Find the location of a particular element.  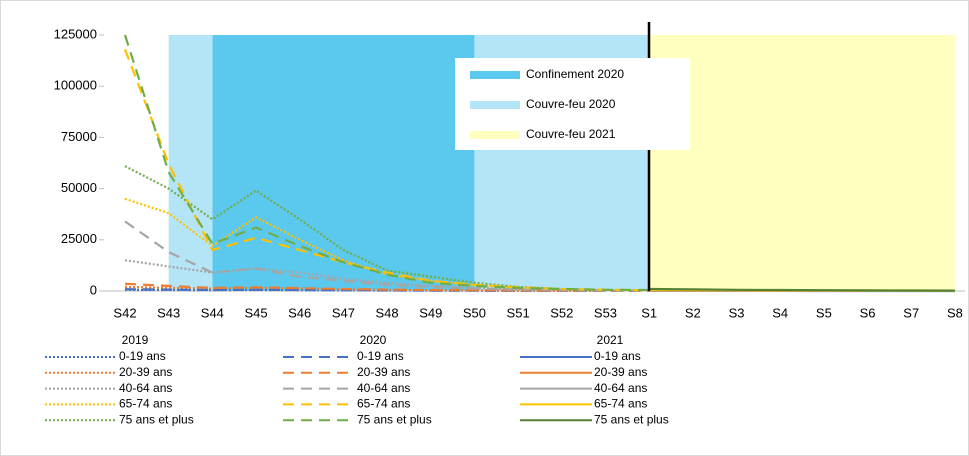

x-tick-label: S43 is located at coordinates (168, 312).